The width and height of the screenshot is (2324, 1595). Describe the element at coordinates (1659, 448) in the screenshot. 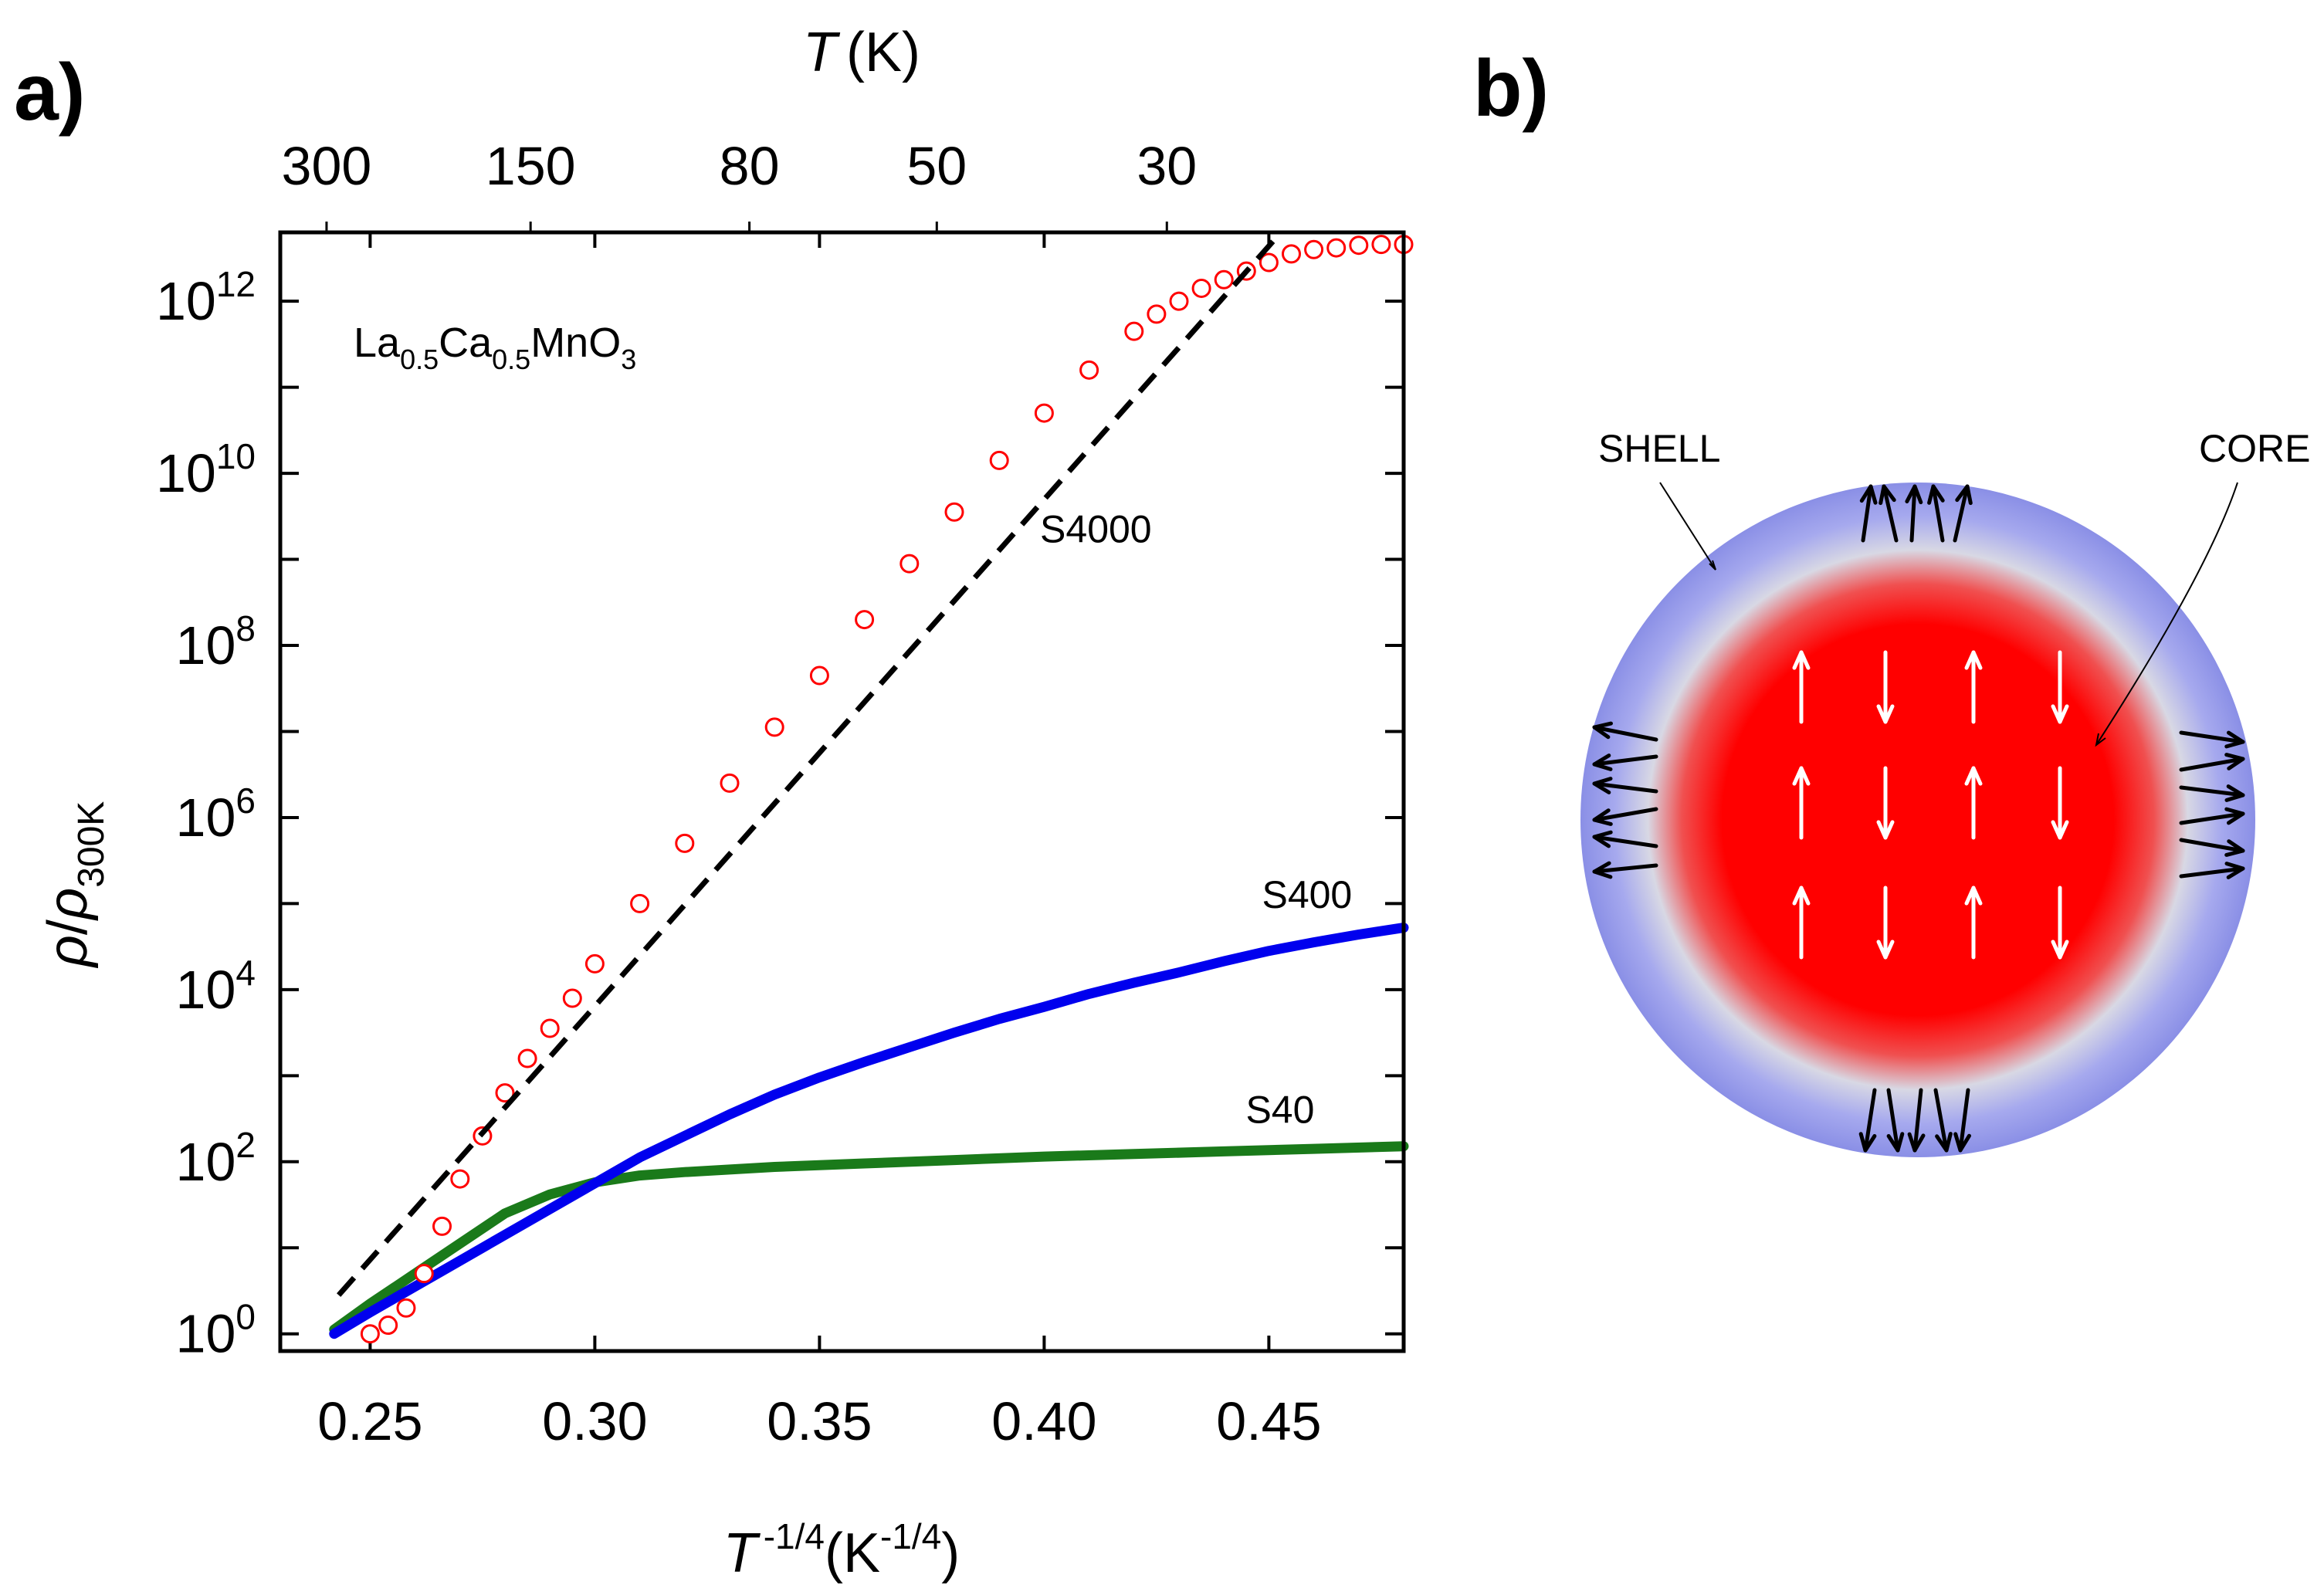

I see `shell-label: SHELL` at that location.